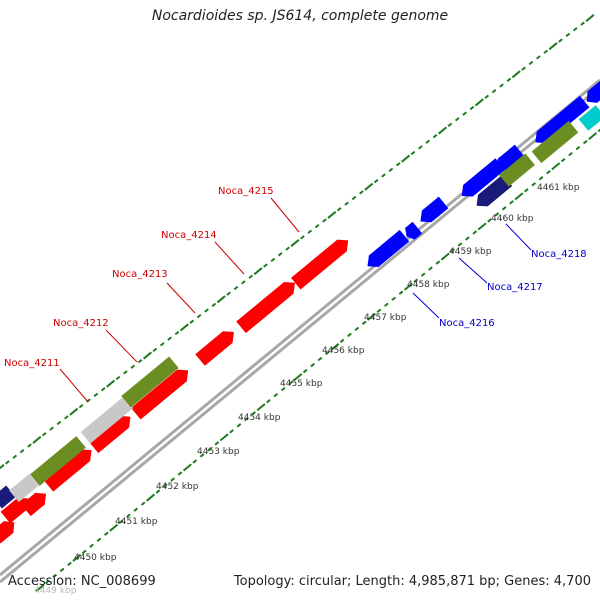 This screenshot has width=600, height=600. I want to click on navy-feature, so click(494, 190).